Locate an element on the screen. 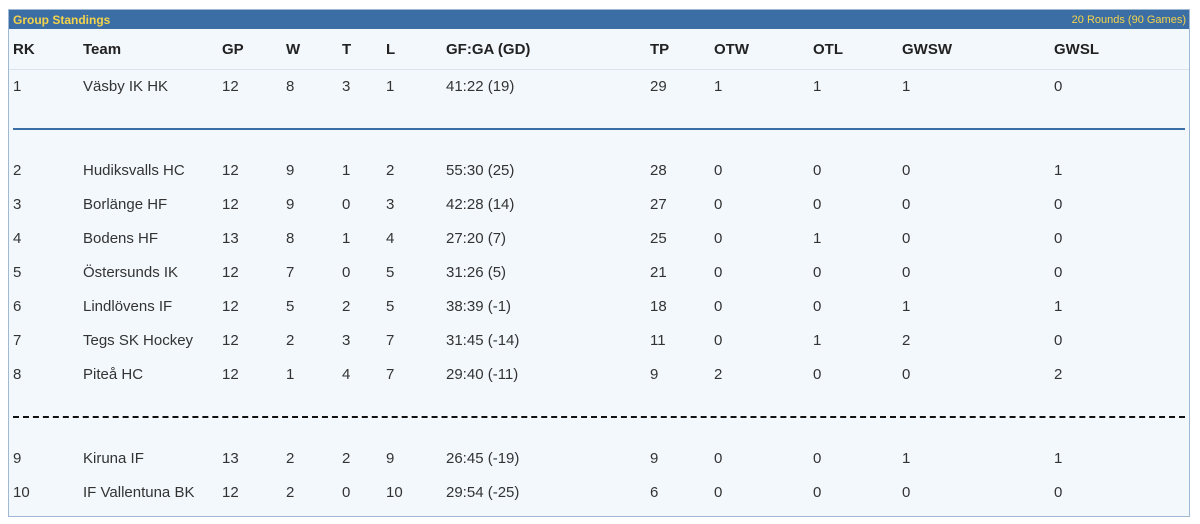  cell-rank: 6 is located at coordinates (17, 306).